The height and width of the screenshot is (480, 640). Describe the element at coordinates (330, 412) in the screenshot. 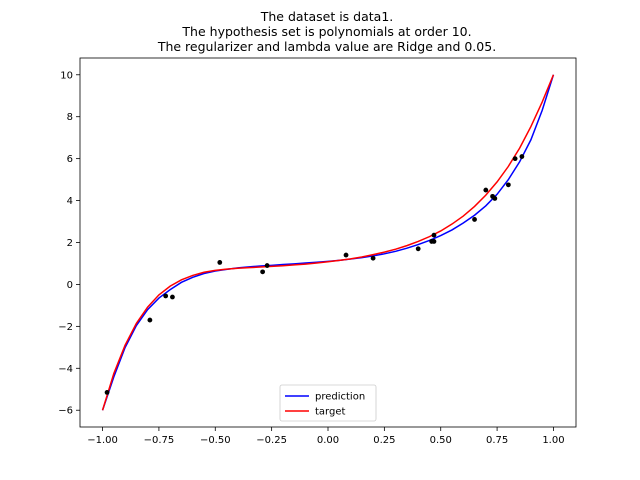

I see `legend-label-target: target` at that location.